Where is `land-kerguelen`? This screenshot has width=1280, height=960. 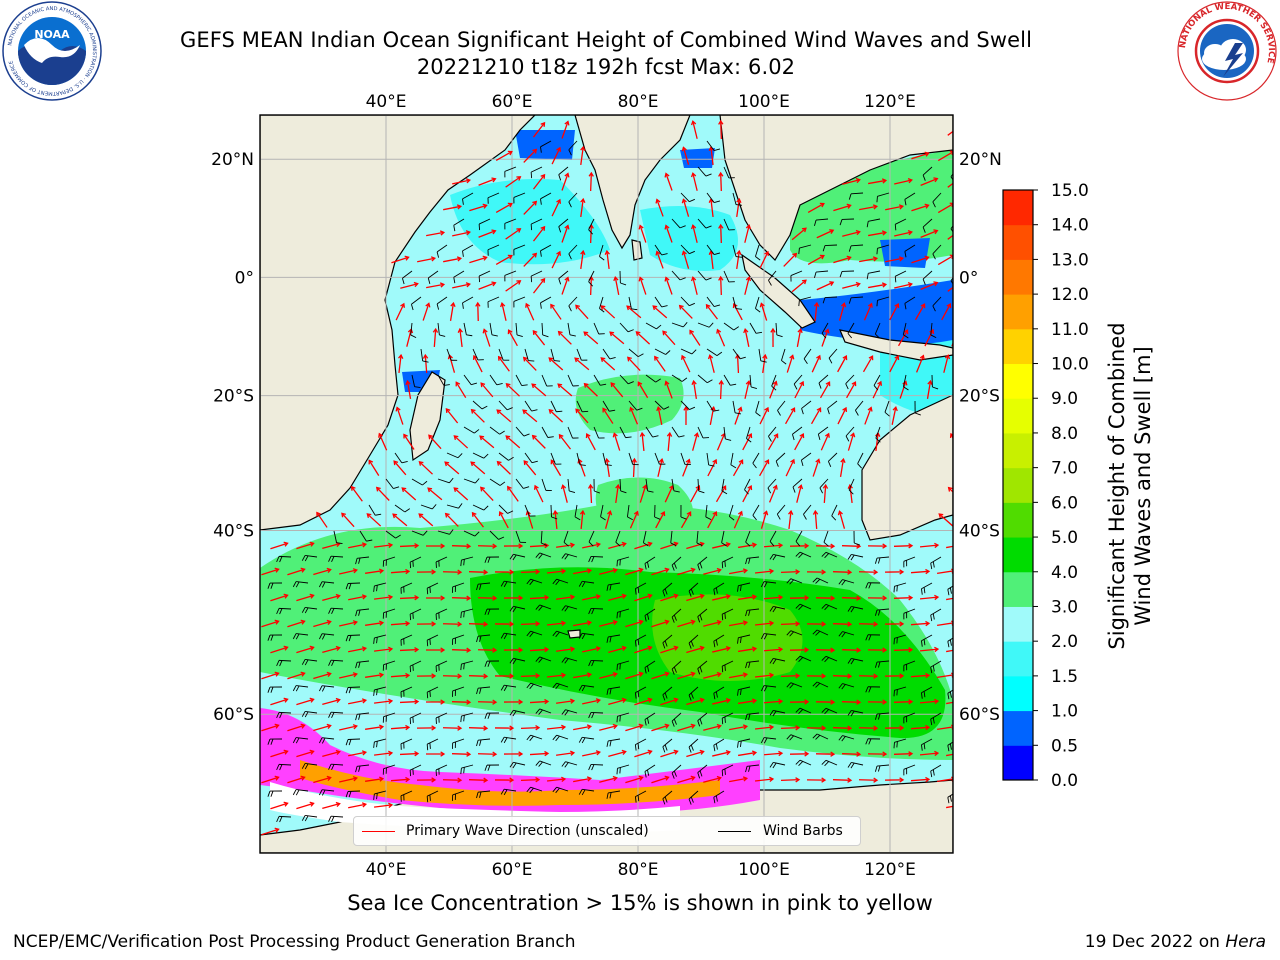
land-kerguelen is located at coordinates (574, 634).